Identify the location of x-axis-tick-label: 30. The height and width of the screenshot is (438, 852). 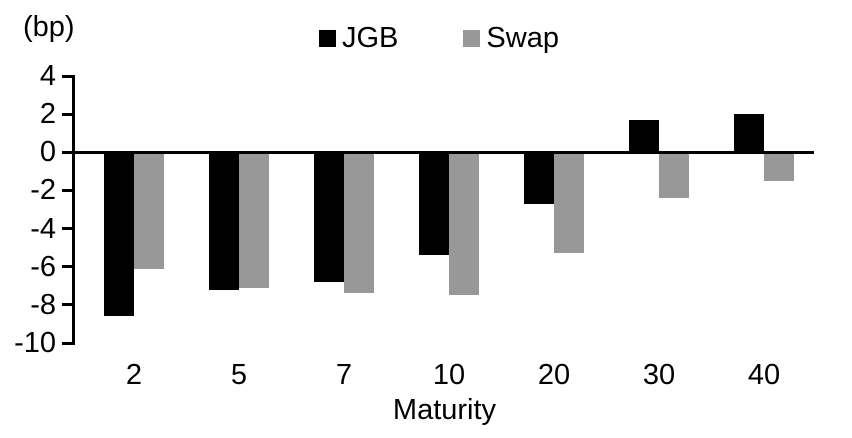
(659, 375).